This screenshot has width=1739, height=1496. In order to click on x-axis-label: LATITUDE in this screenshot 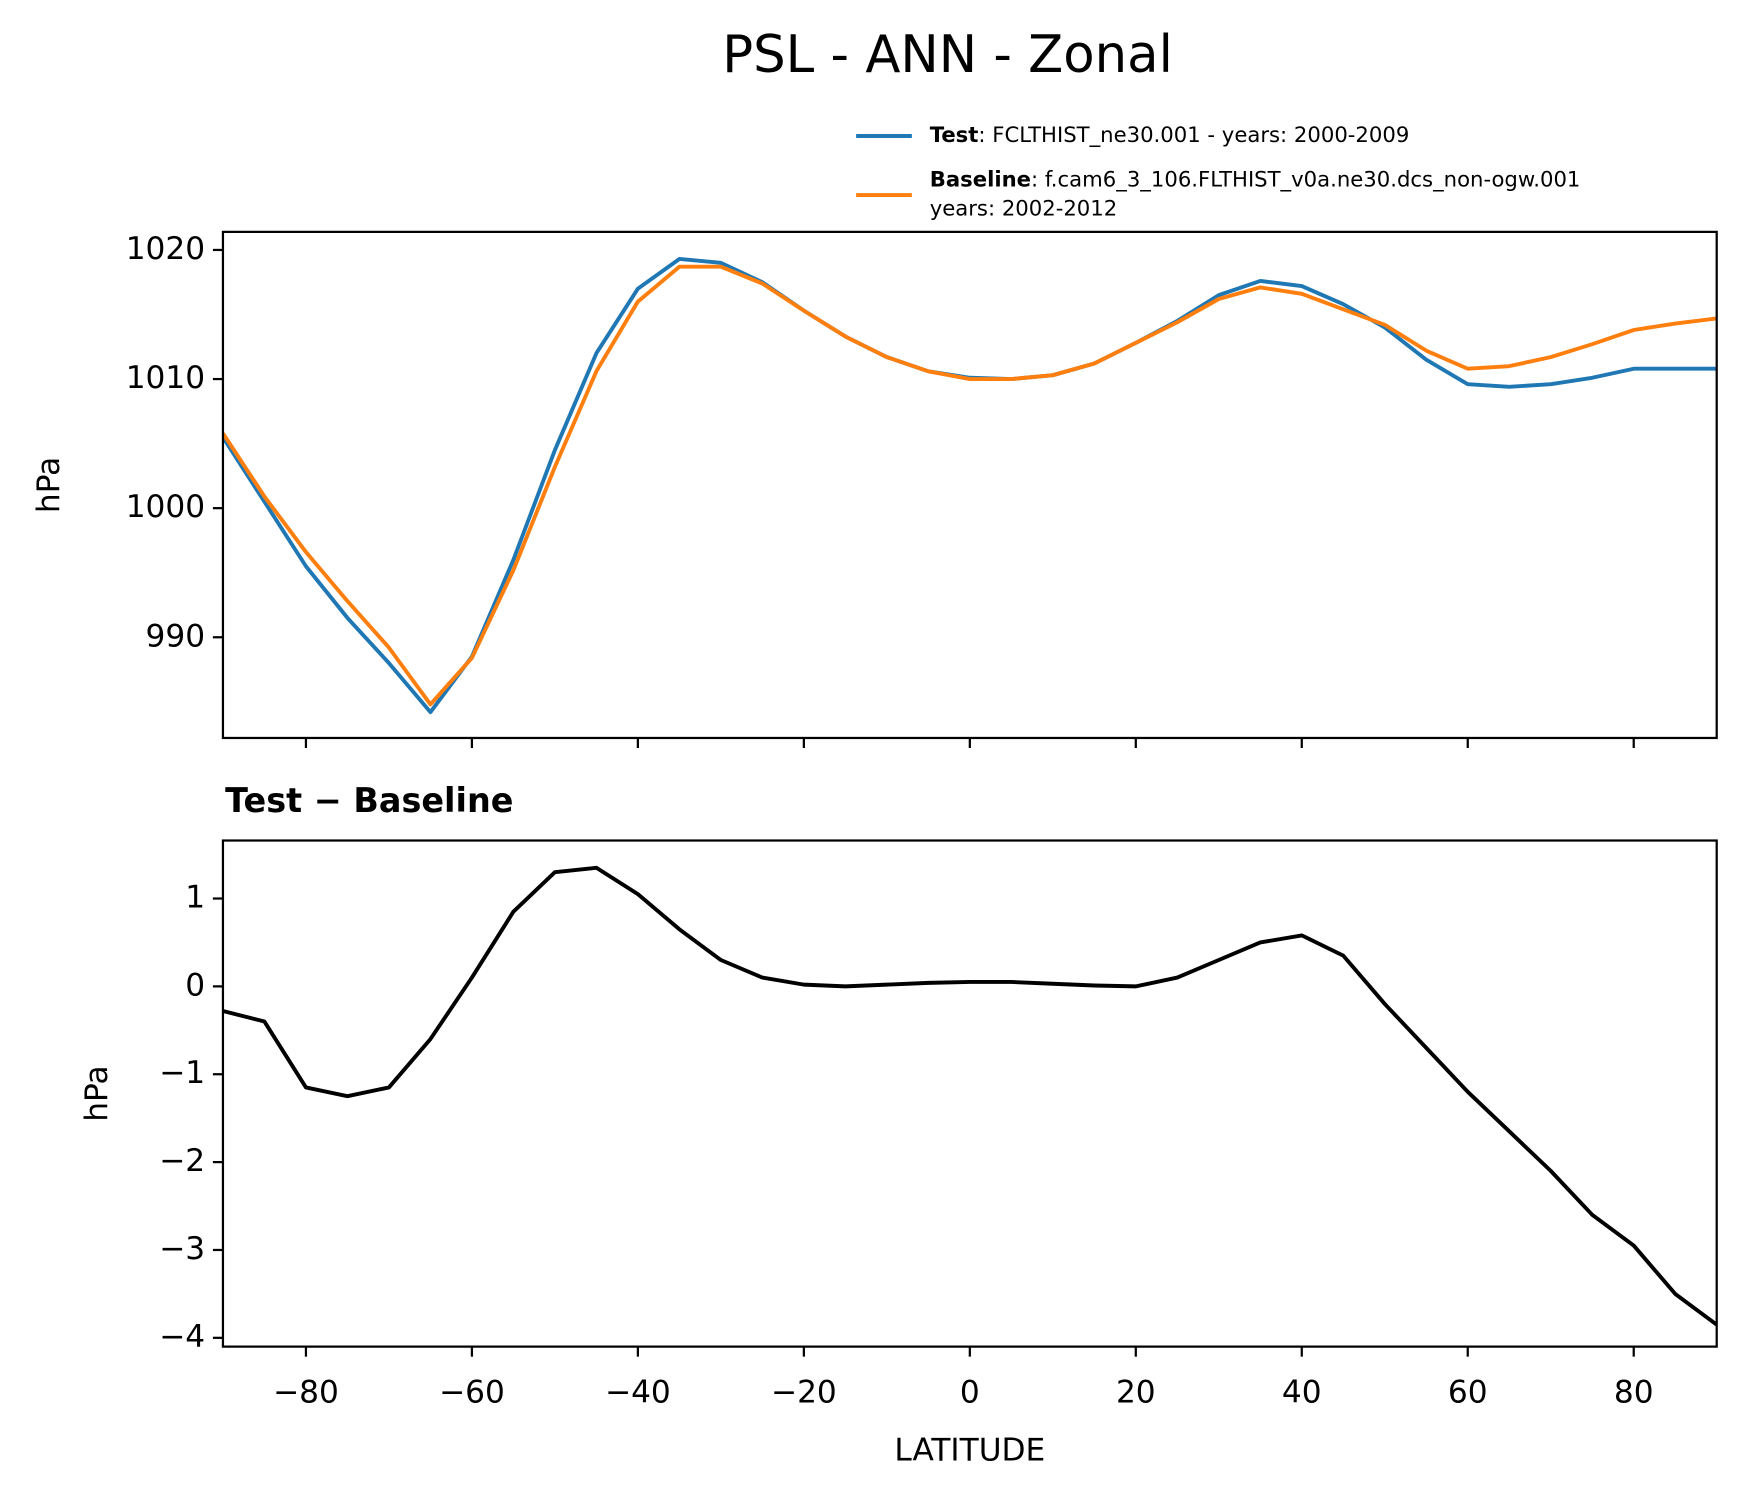, I will do `click(969, 1450)`.